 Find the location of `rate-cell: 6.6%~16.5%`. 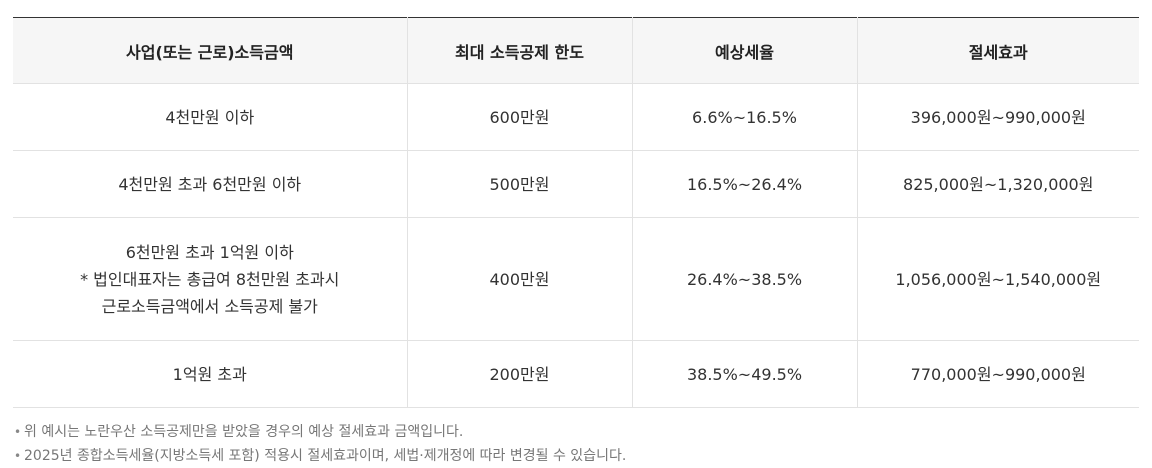

rate-cell: 6.6%~16.5% is located at coordinates (745, 117).